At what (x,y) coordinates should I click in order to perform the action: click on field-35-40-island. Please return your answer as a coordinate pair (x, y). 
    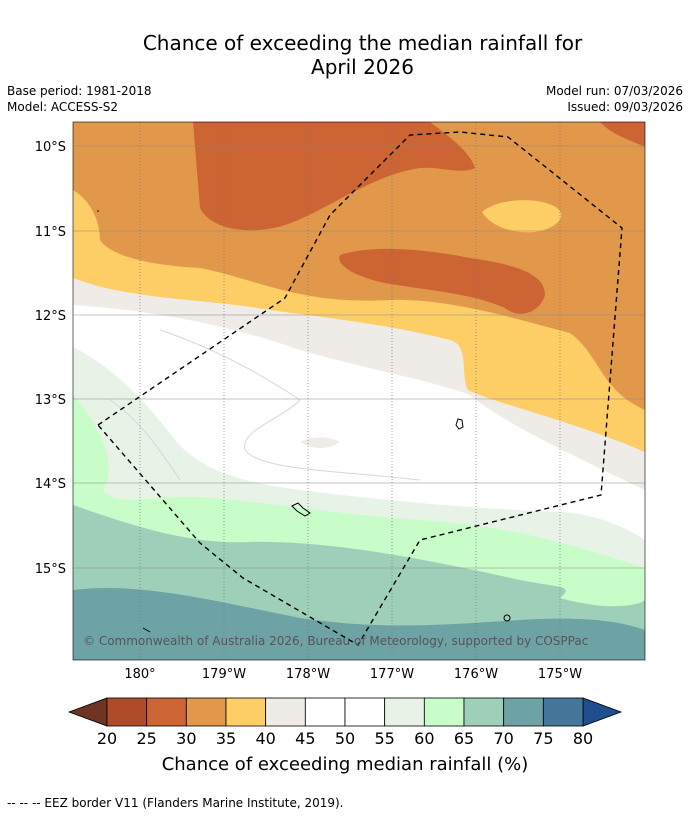
    Looking at the image, I should click on (522, 216).